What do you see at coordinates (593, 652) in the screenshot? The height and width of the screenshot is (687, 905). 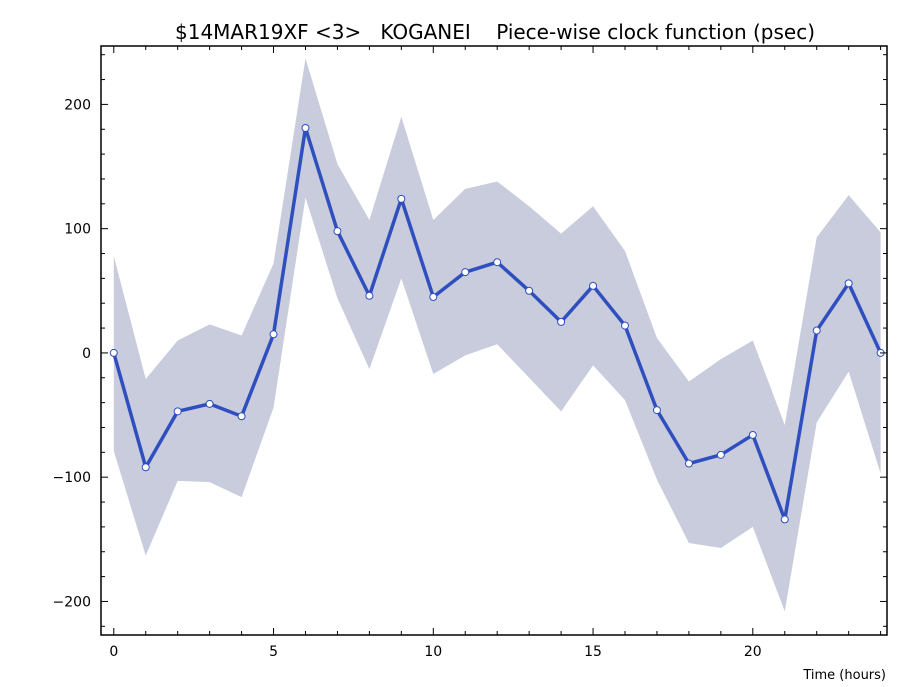 I see `x-tick-label: 15` at bounding box center [593, 652].